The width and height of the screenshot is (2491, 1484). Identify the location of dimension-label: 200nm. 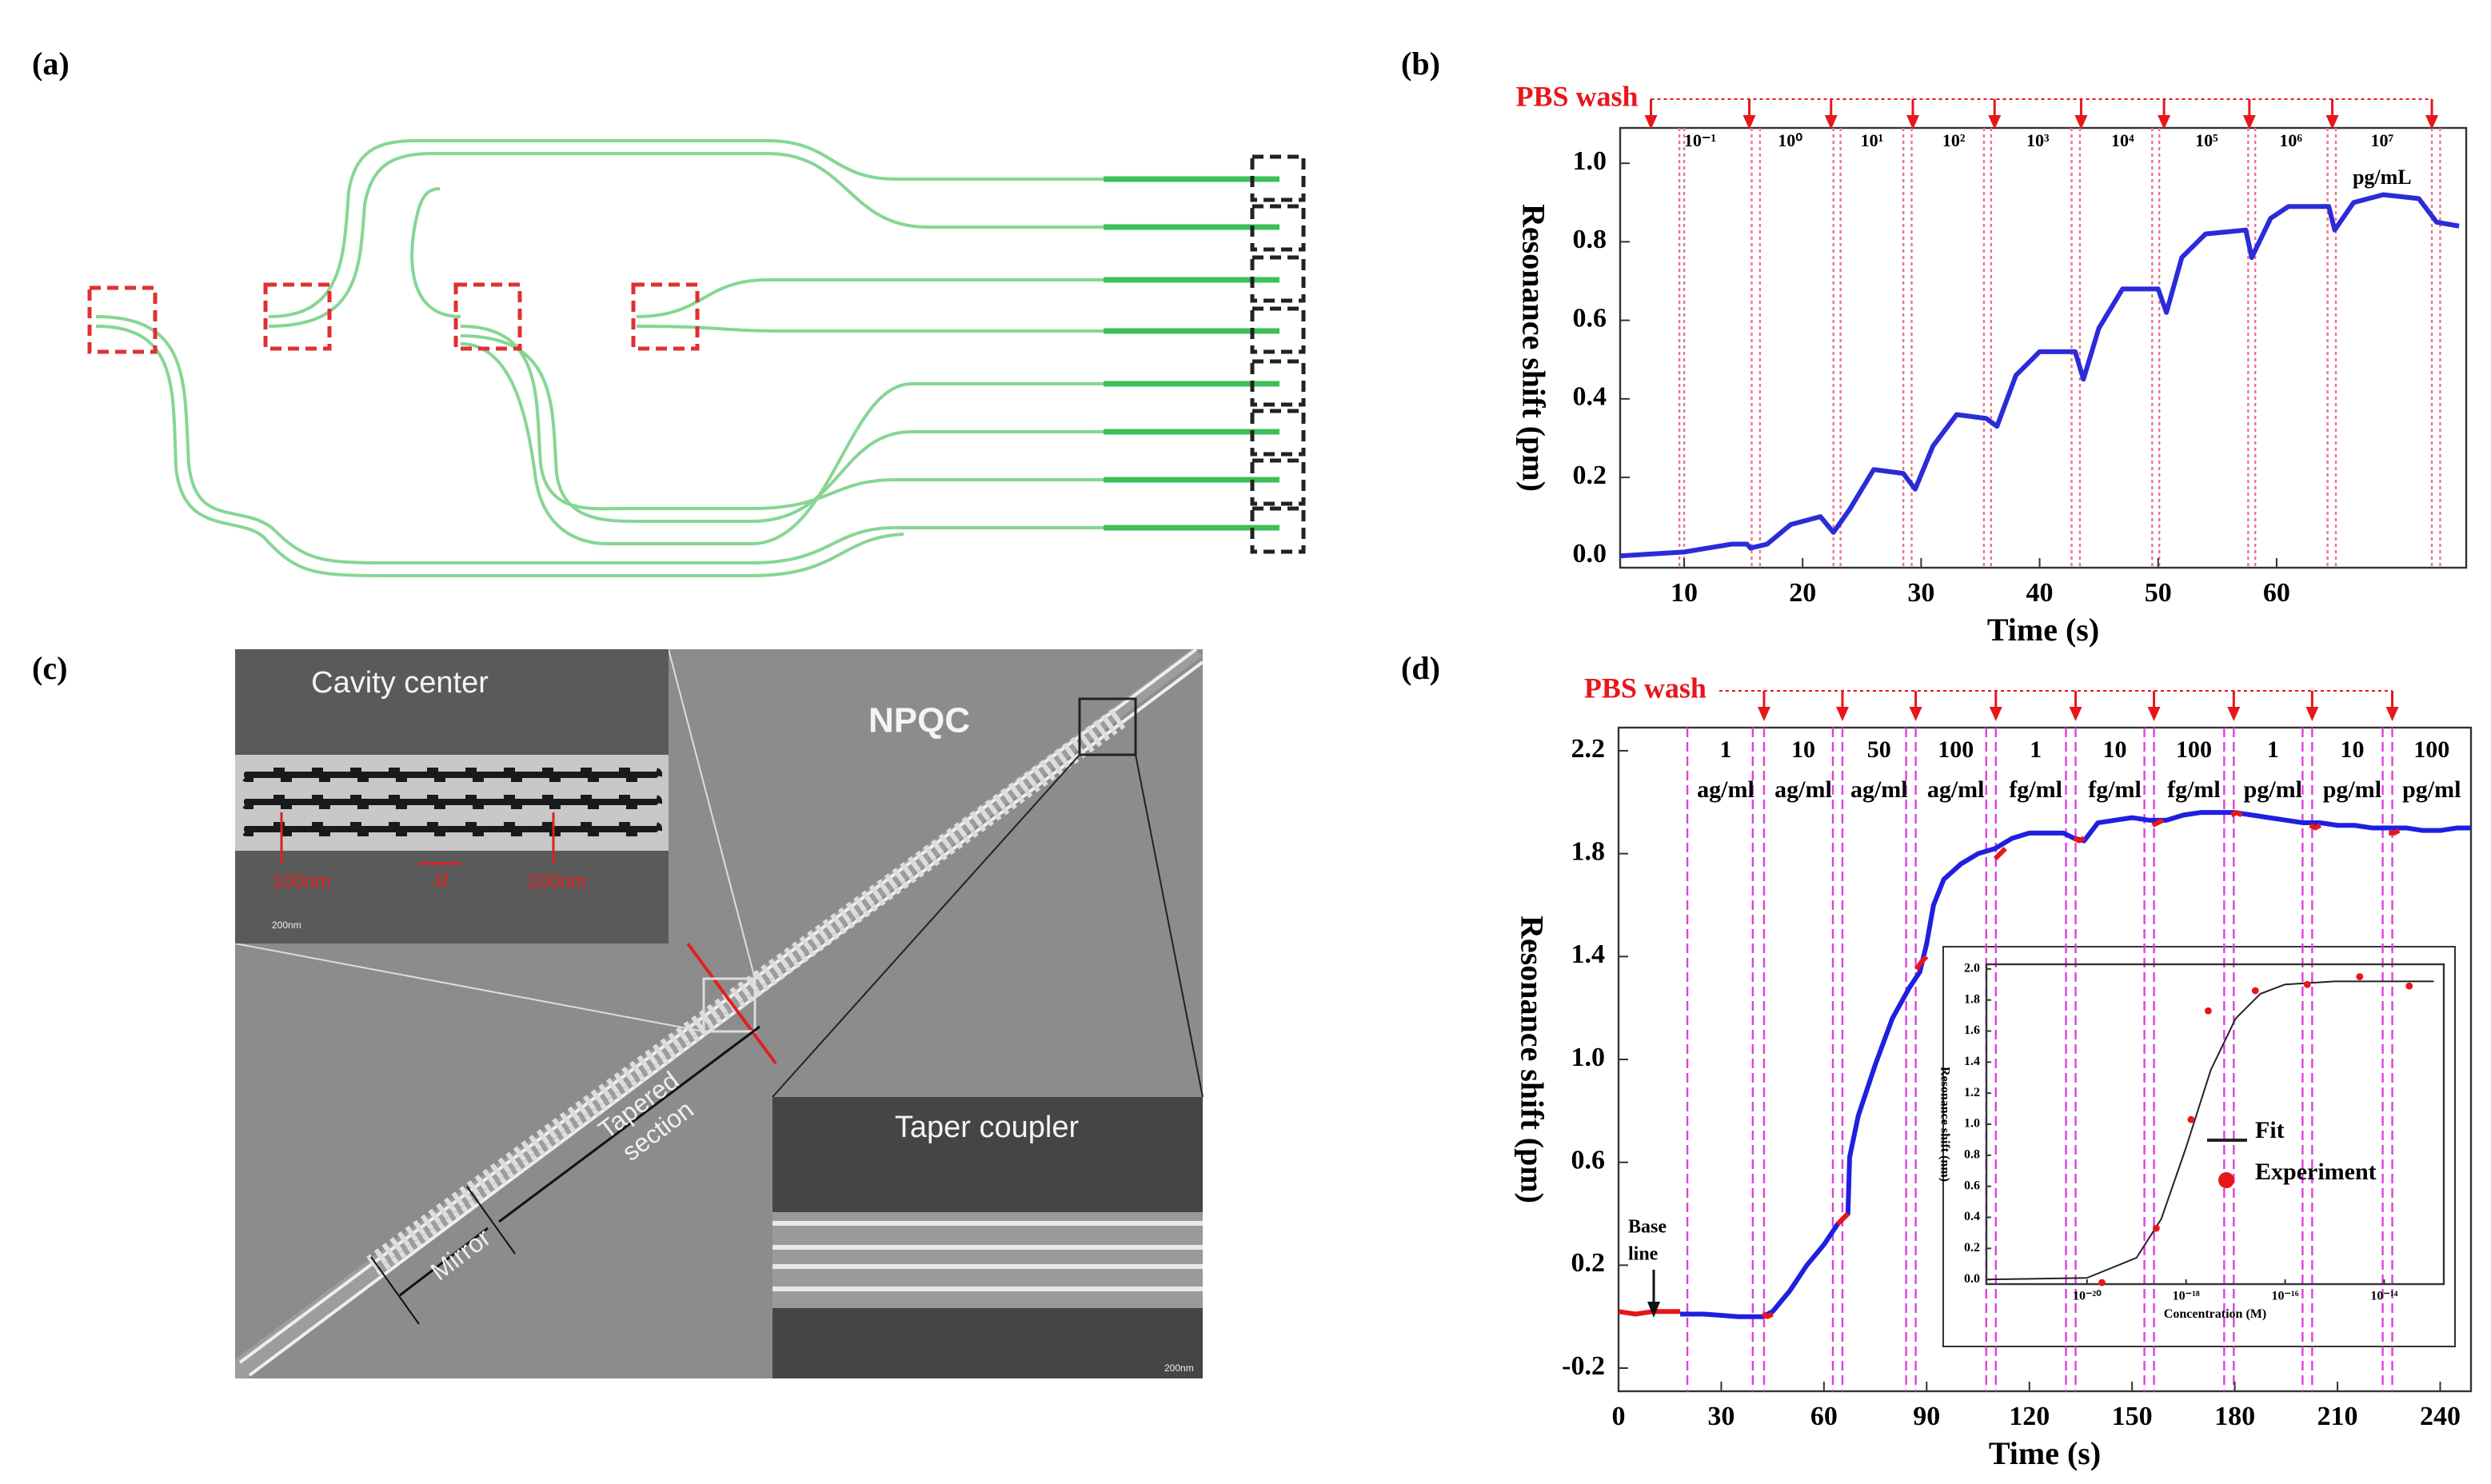
(557, 881).